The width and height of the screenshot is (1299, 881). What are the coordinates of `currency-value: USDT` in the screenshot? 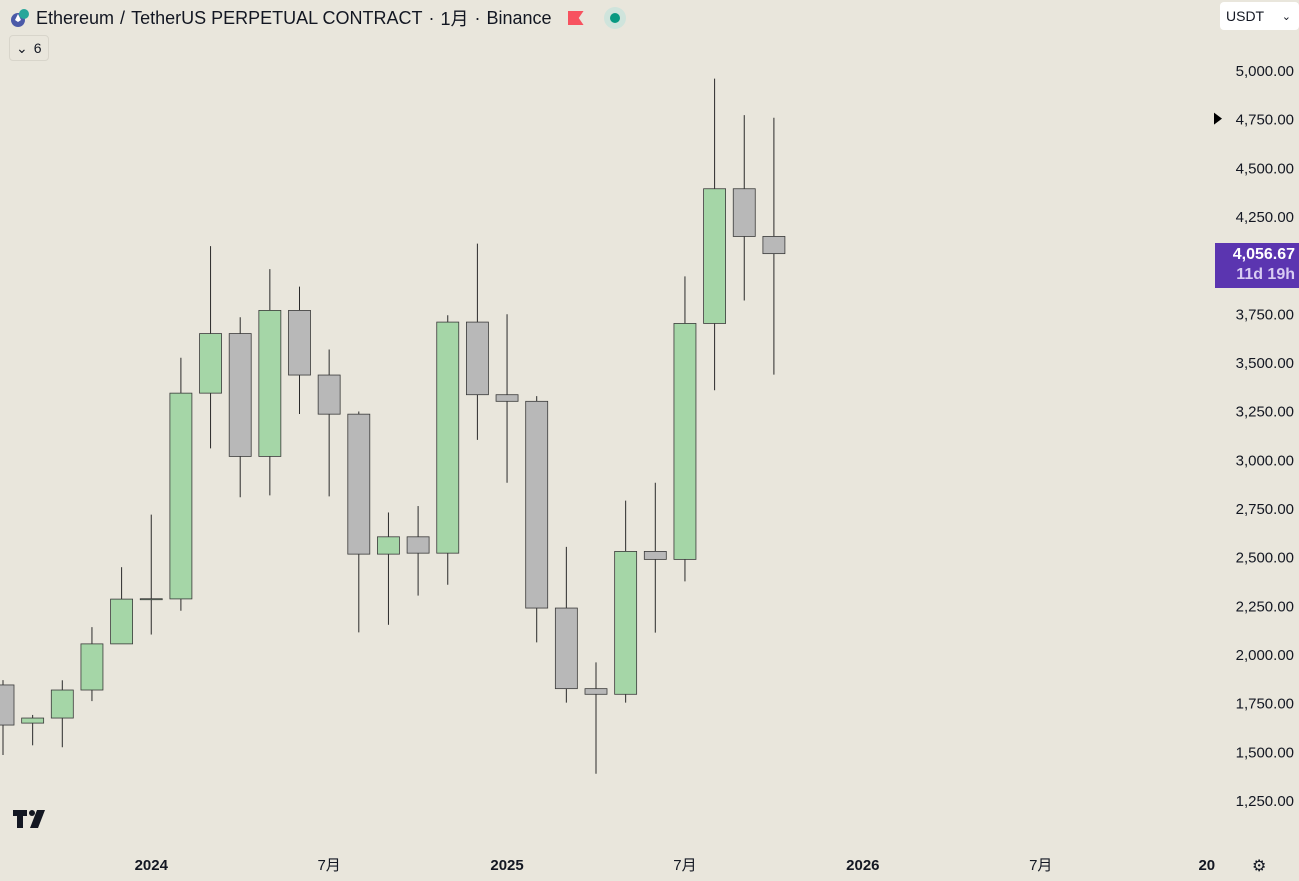 It's located at (1245, 16).